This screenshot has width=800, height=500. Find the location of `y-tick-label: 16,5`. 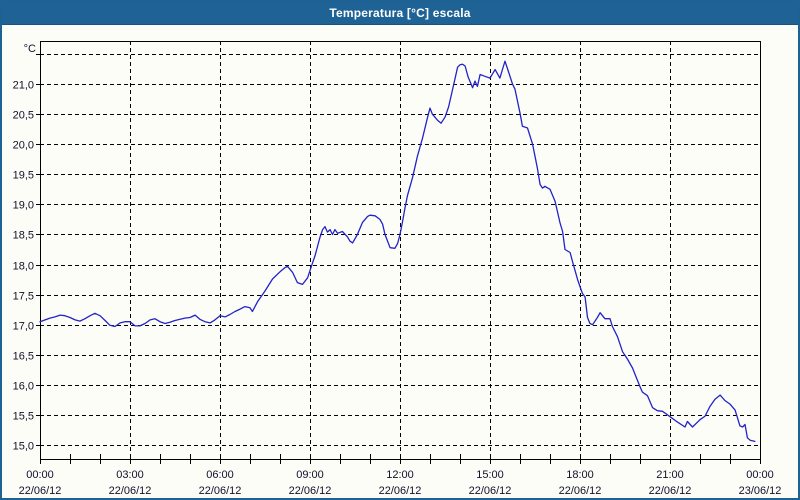

y-tick-label: 16,5 is located at coordinates (23, 357).